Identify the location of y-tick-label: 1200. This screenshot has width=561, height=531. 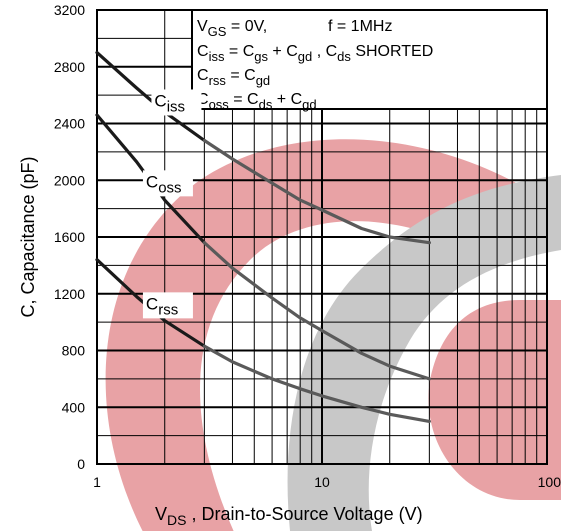
(69, 294).